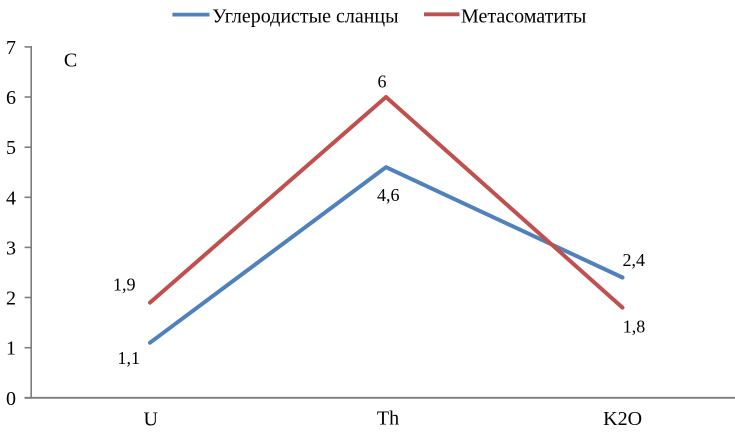 The image size is (735, 438). Describe the element at coordinates (11, 198) in the screenshot. I see `svg-text: 4` at that location.